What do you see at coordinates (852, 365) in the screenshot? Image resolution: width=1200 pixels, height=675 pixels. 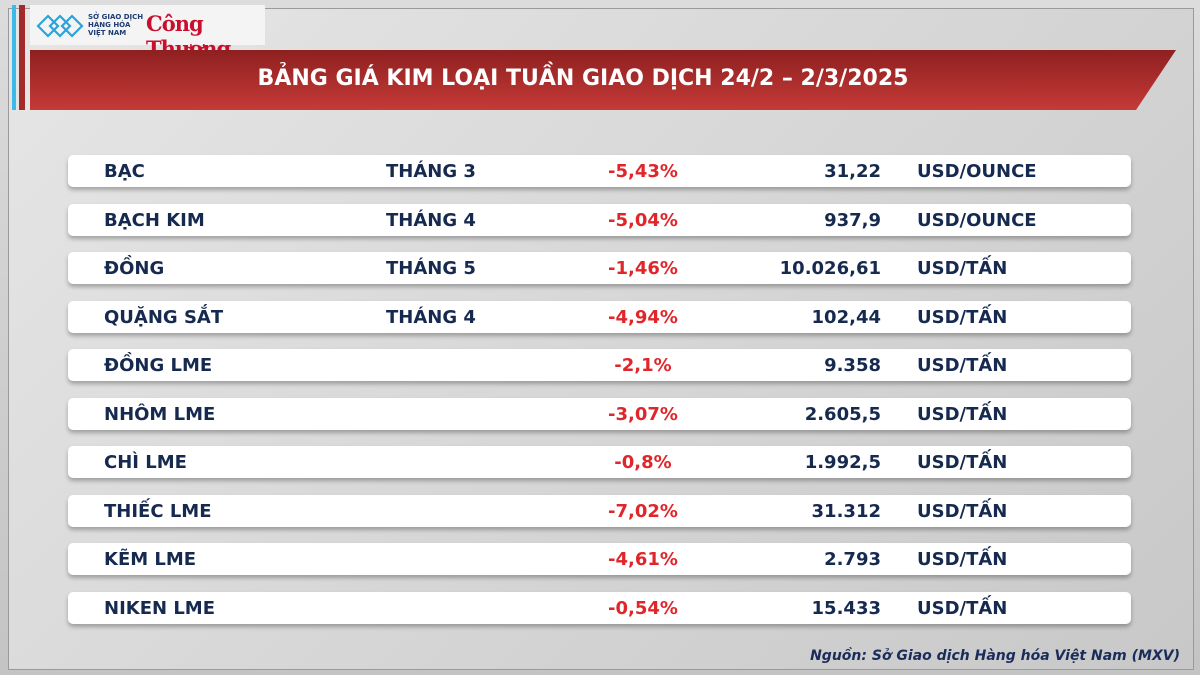 I see `price-value: 9.358` at bounding box center [852, 365].